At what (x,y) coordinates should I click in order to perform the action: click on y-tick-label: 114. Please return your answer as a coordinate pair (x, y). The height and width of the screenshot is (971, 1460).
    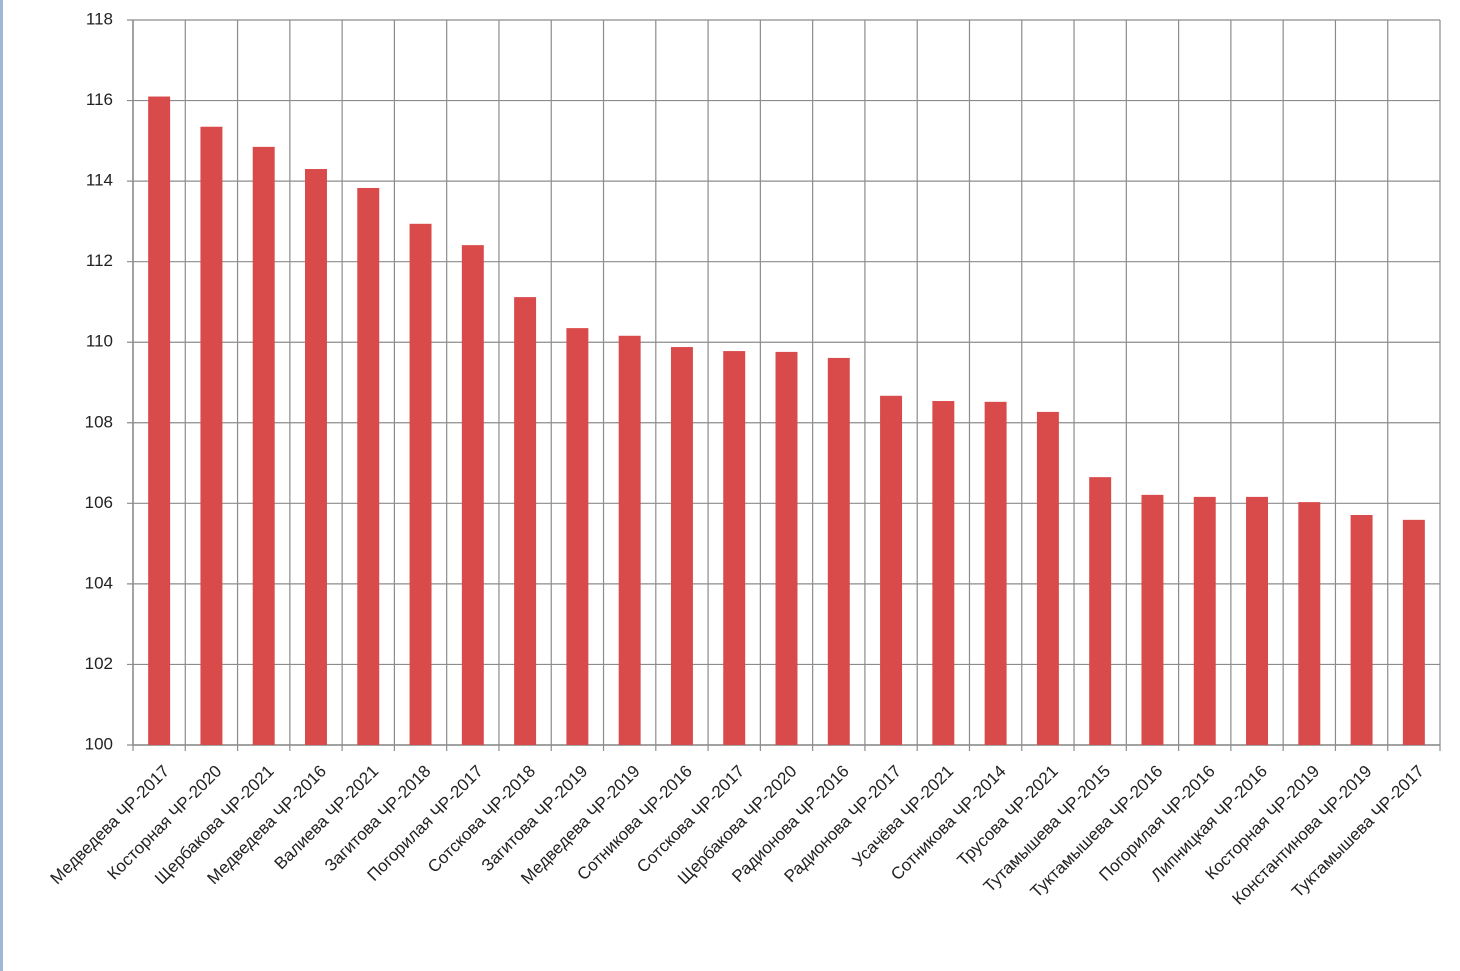
    Looking at the image, I should click on (99, 180).